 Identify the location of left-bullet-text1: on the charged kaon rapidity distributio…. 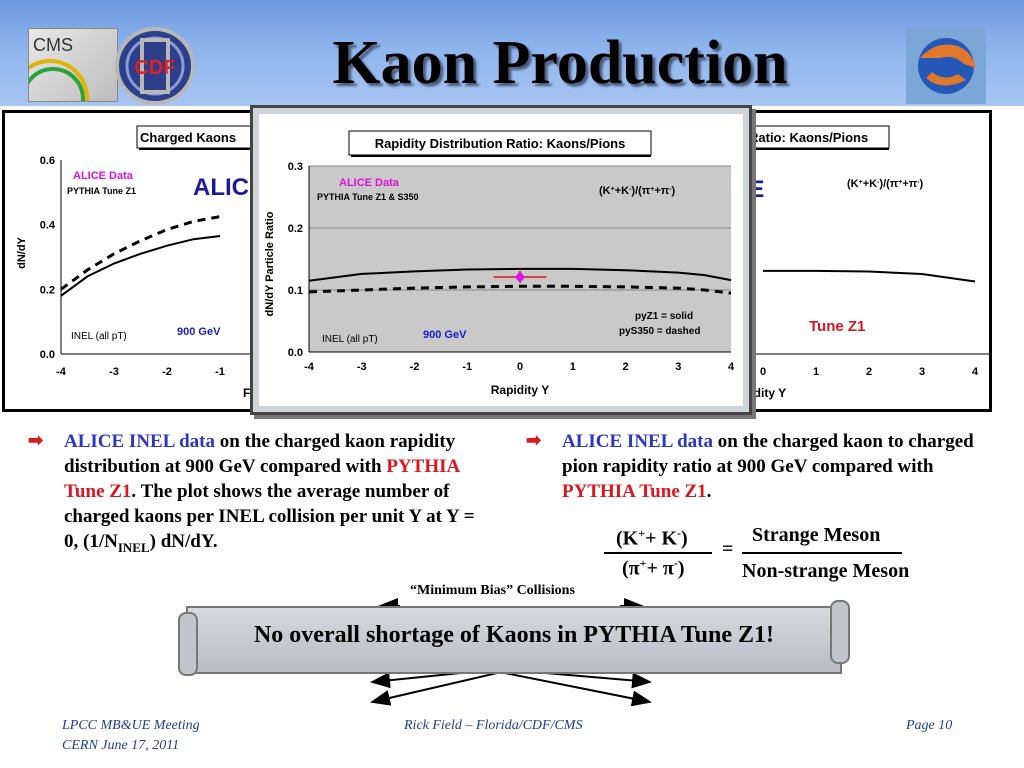
(260, 454).